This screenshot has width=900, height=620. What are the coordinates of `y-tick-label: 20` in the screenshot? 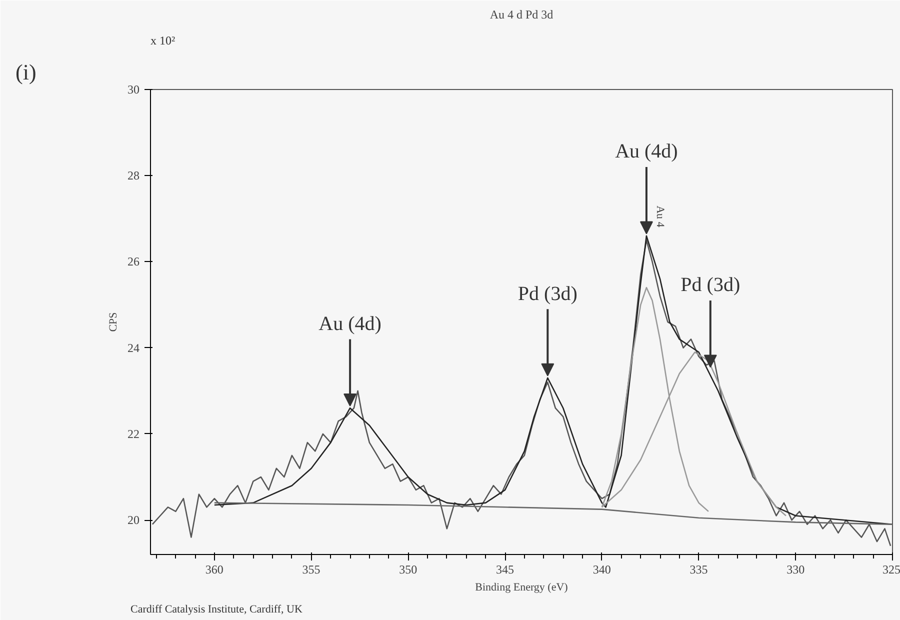 It's located at (134, 520).